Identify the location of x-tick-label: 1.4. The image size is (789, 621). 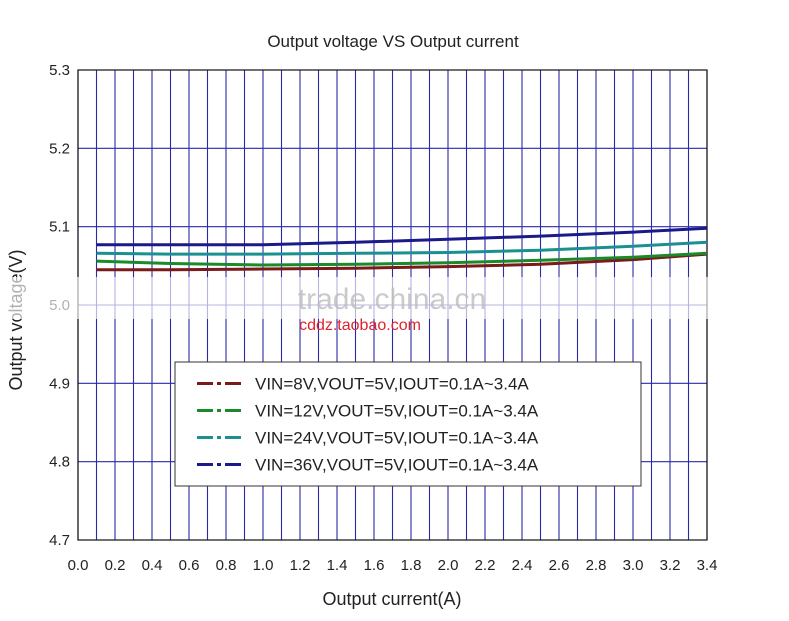
(337, 565).